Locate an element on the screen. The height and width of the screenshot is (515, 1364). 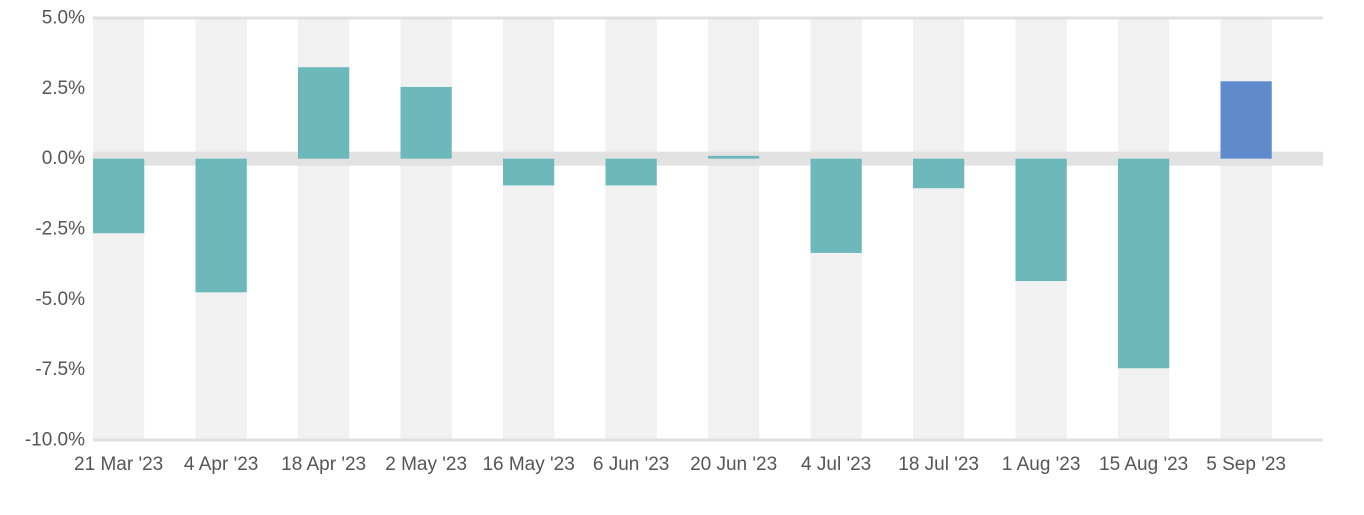
x-tick-label: 5 Sep '23 is located at coordinates (1246, 464).